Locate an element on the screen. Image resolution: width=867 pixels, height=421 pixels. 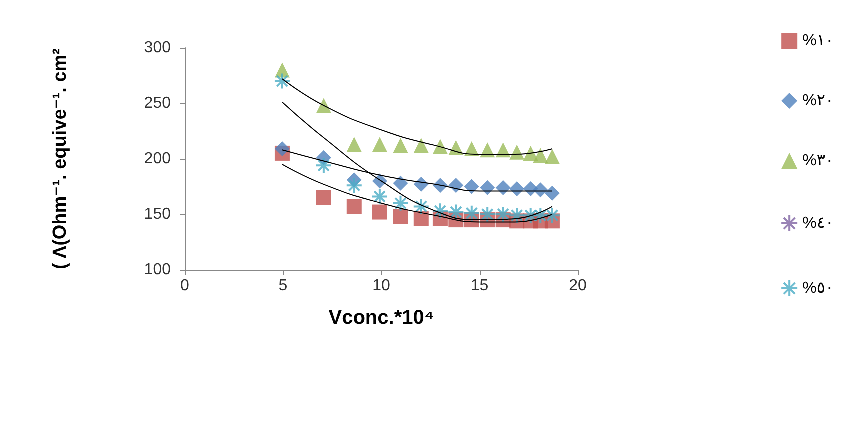
x-tick-label: 20 is located at coordinates (578, 286).